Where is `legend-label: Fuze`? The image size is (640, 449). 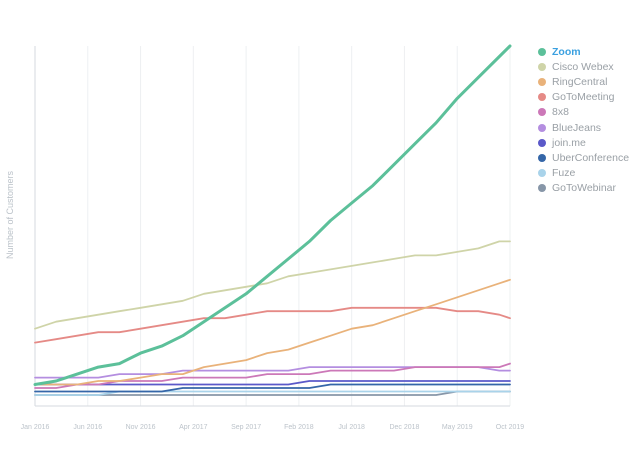 legend-label: Fuze is located at coordinates (564, 173).